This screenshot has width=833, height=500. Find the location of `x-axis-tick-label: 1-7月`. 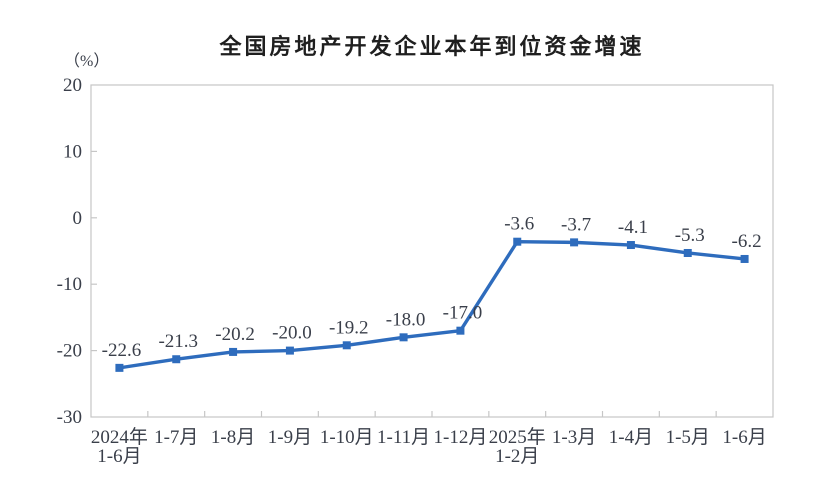

x-axis-tick-label: 1-7月 is located at coordinates (176, 437).